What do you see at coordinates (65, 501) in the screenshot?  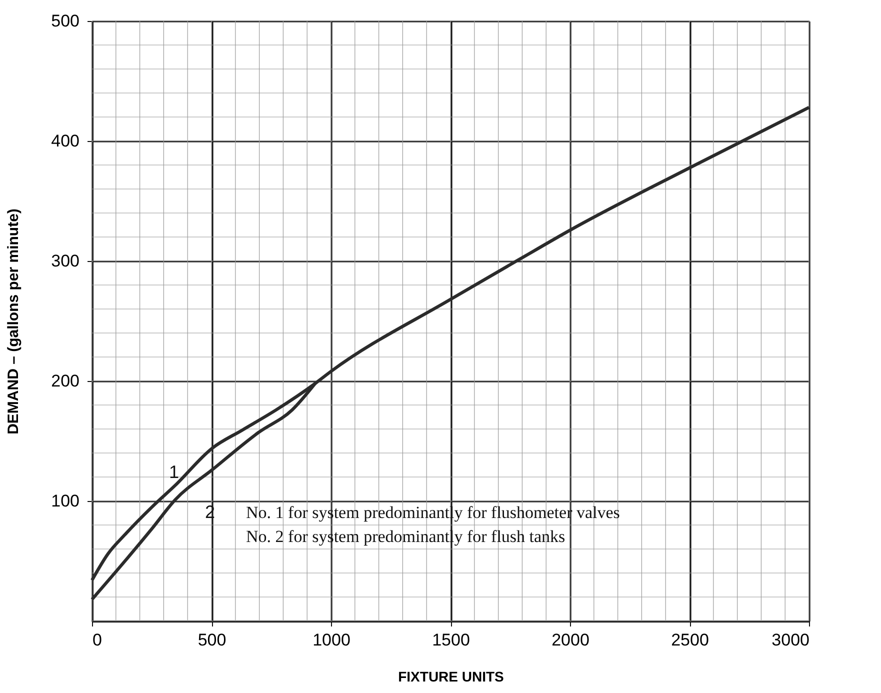 I see `y-tick-label: 100` at bounding box center [65, 501].